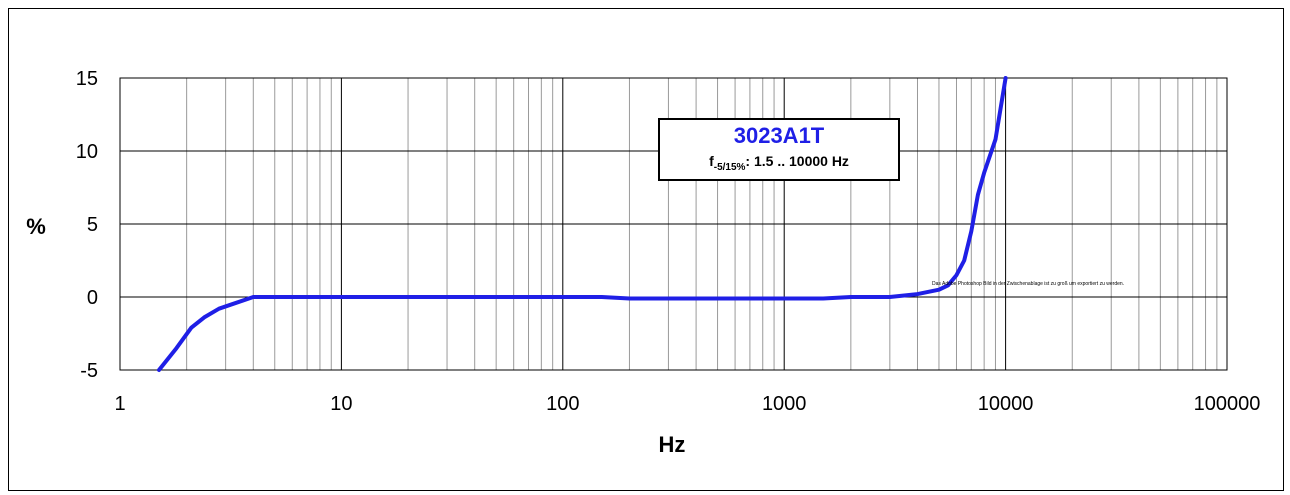 This screenshot has width=1290, height=495. What do you see at coordinates (92, 225) in the screenshot?
I see `y-tick-label: 5` at bounding box center [92, 225].